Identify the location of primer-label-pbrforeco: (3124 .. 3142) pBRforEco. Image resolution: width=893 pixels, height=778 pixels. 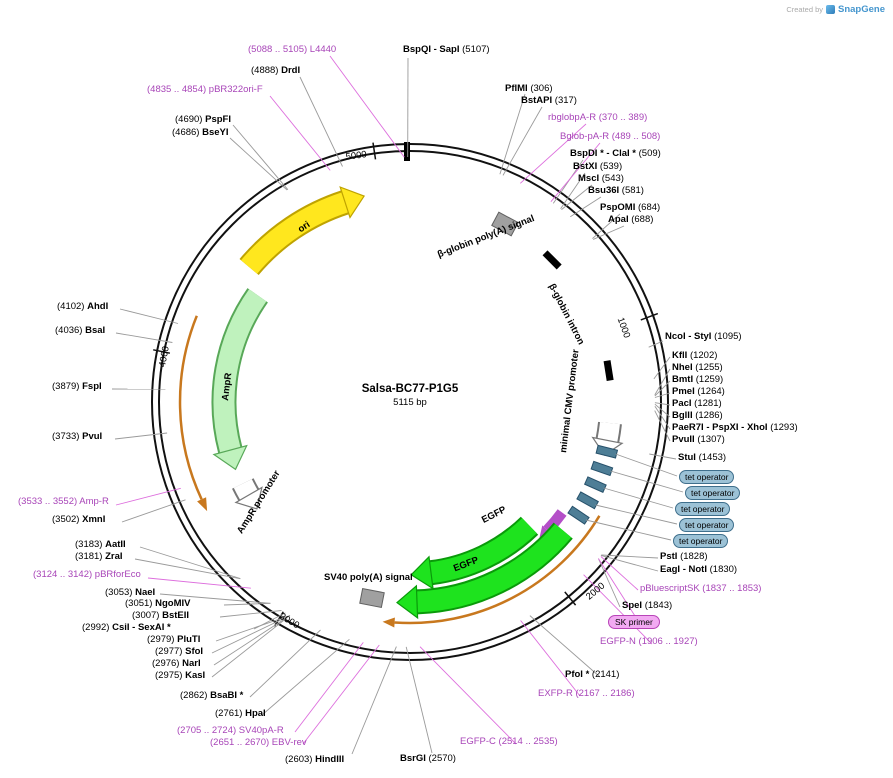
(87, 574).